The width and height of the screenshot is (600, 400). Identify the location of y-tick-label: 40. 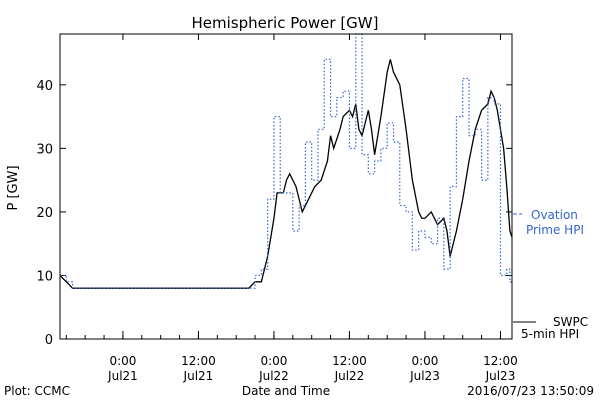
(44, 86).